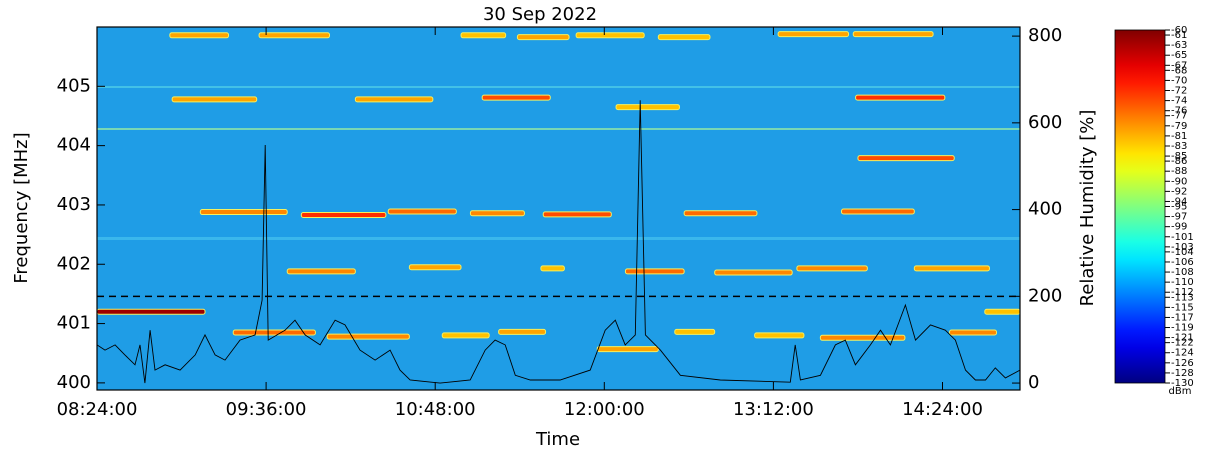  Describe the element at coordinates (1033, 382) in the screenshot. I see `y2-tick-label: 0` at that location.